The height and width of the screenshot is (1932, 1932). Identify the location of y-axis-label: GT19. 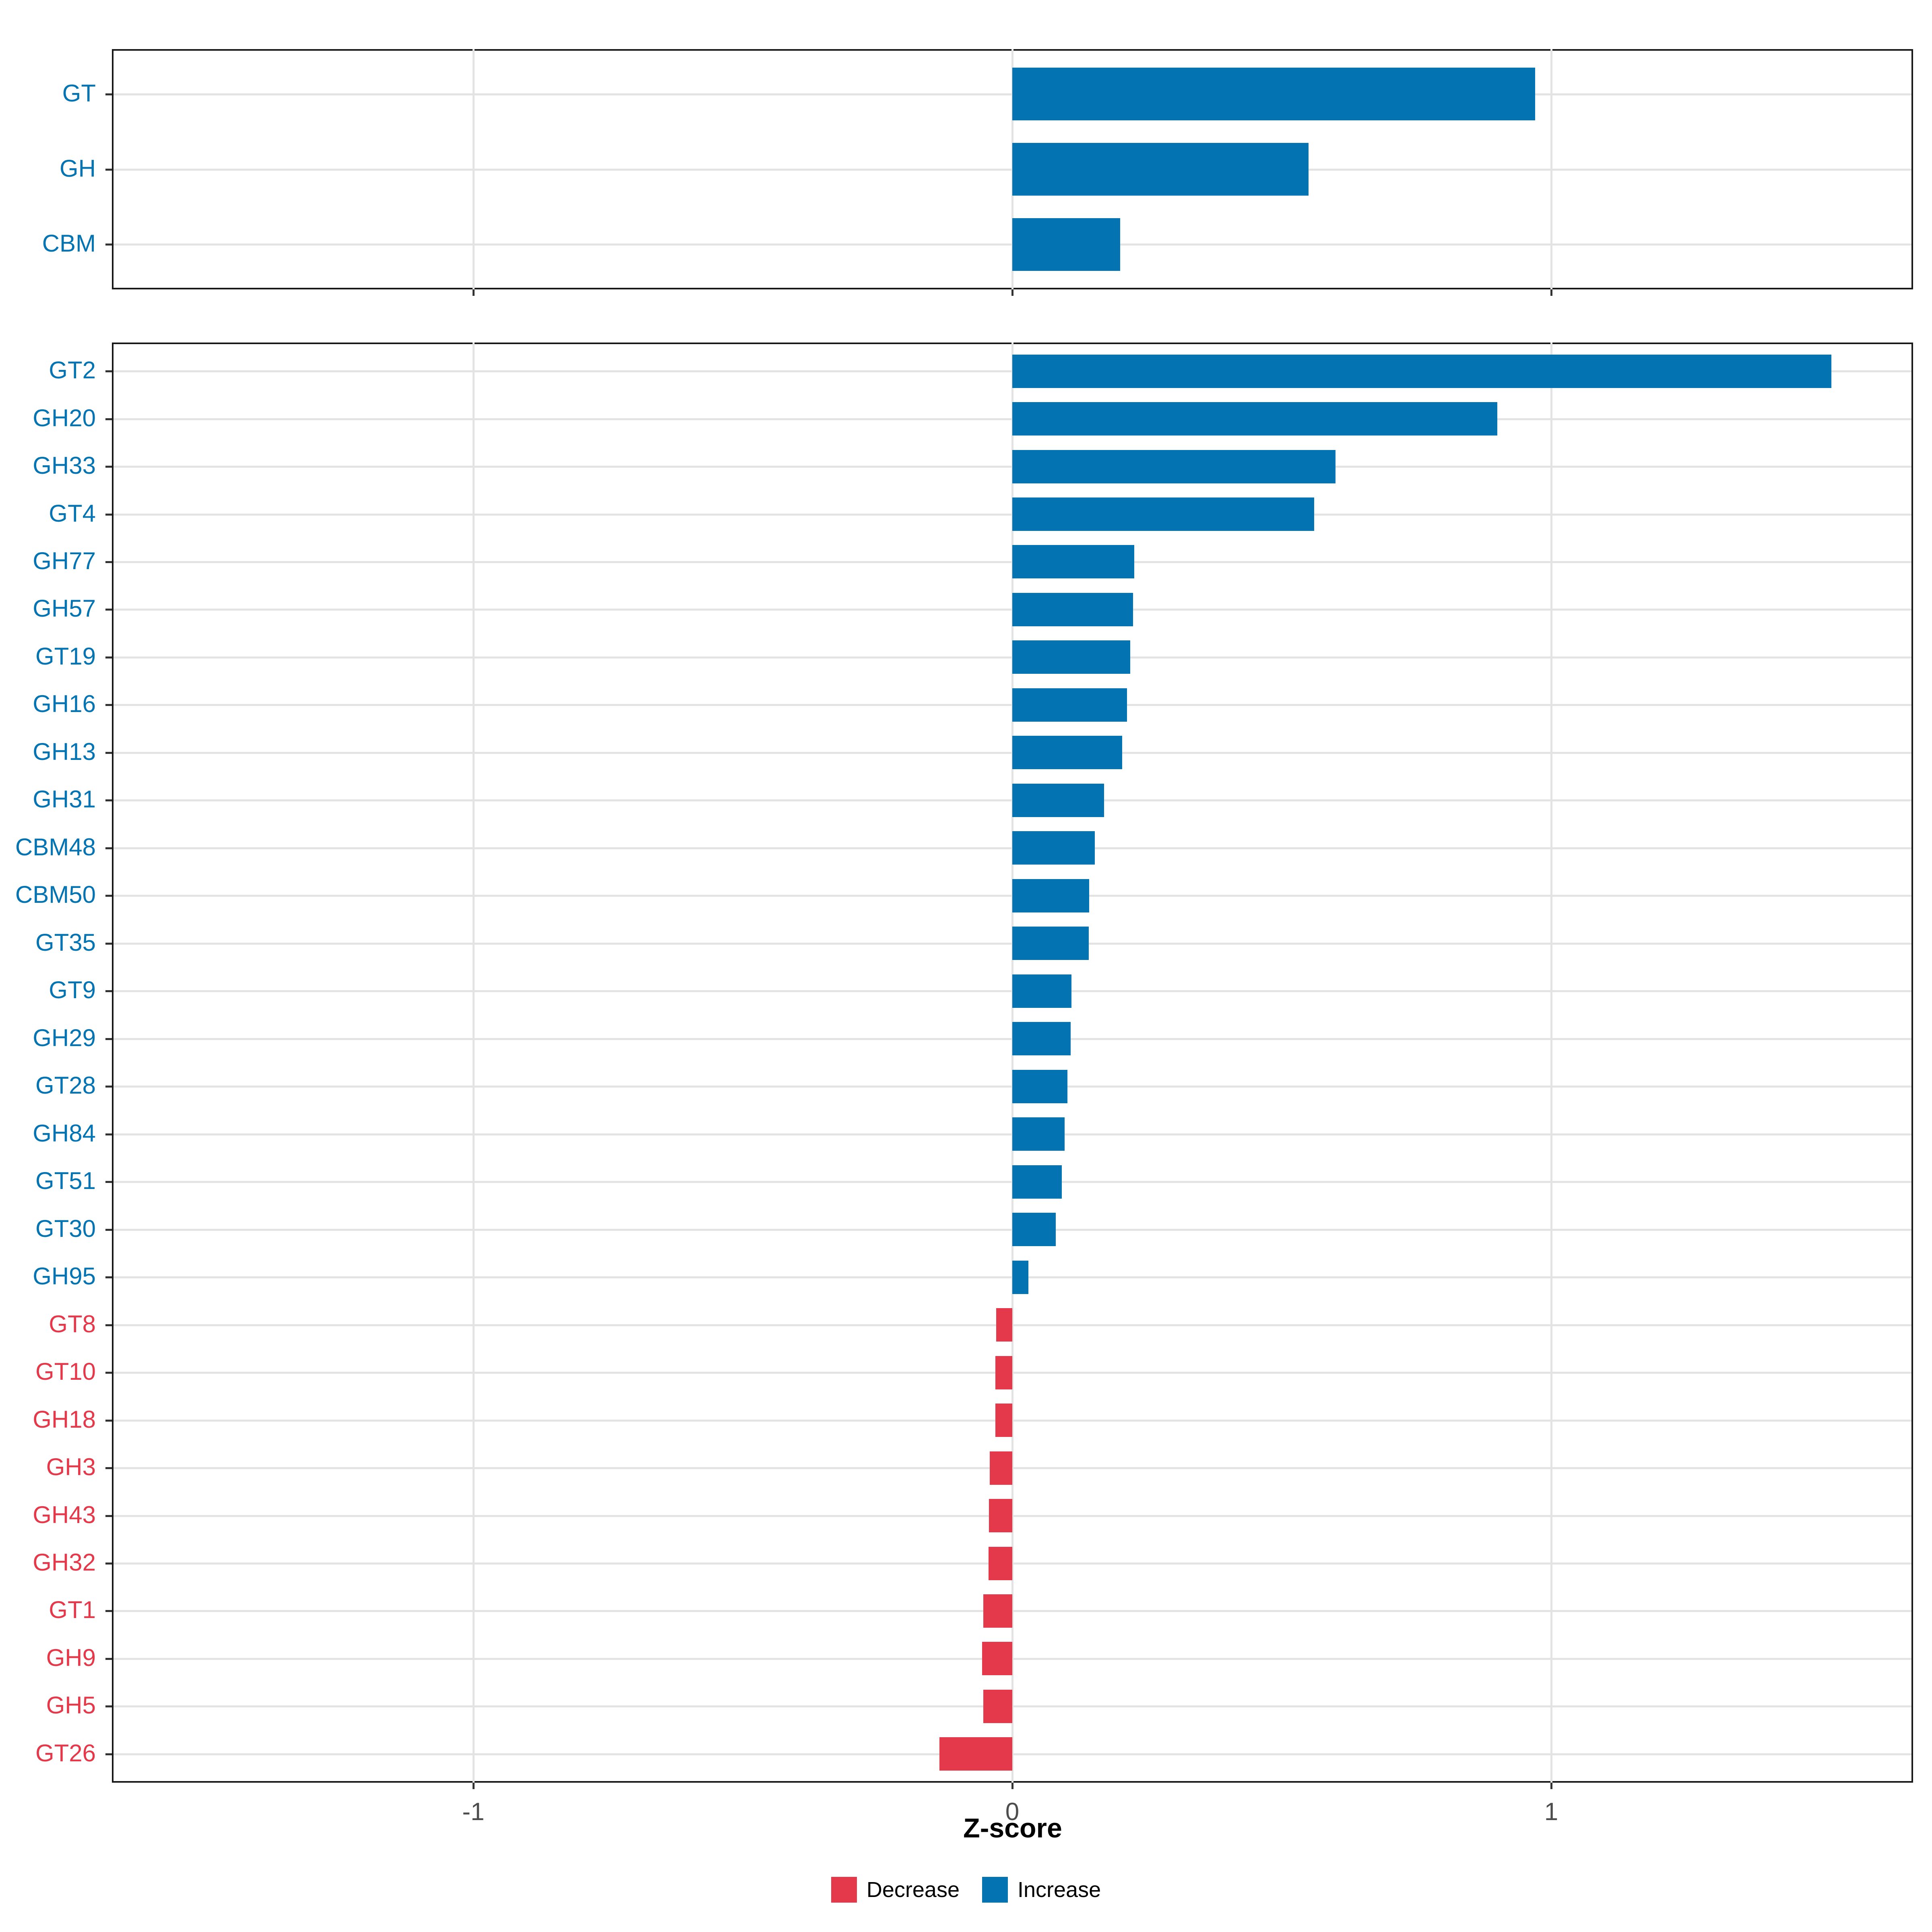
(65, 656).